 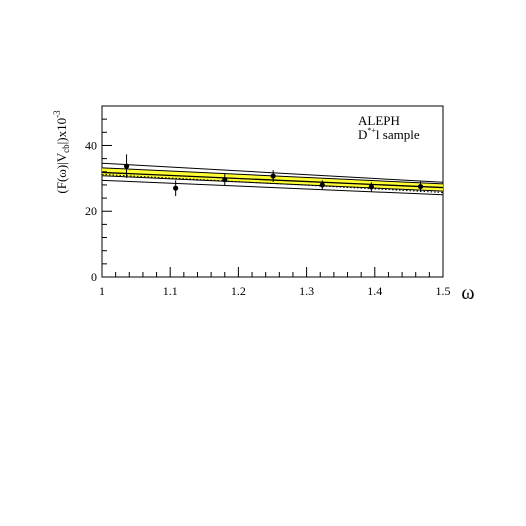 I want to click on y-label-sup: -3, so click(x=57, y=114).